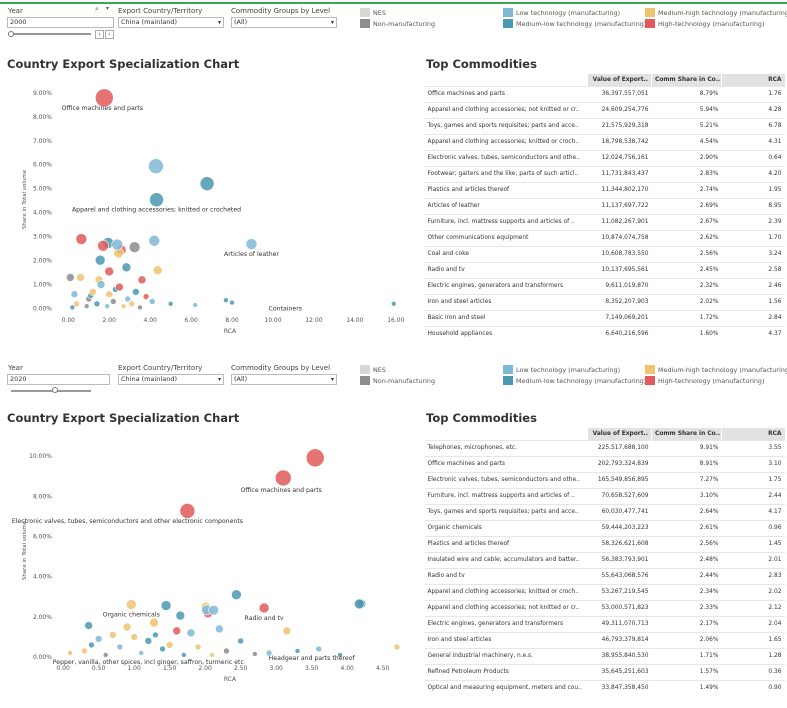 The width and height of the screenshot is (787, 708). Describe the element at coordinates (60, 22) in the screenshot. I see `year-input: 2000` at that location.